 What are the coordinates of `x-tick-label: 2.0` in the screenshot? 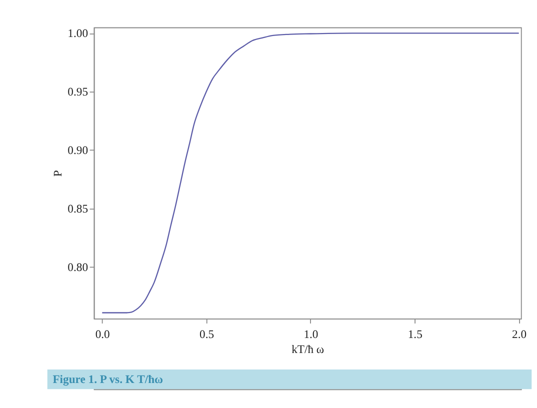 It's located at (519, 334).